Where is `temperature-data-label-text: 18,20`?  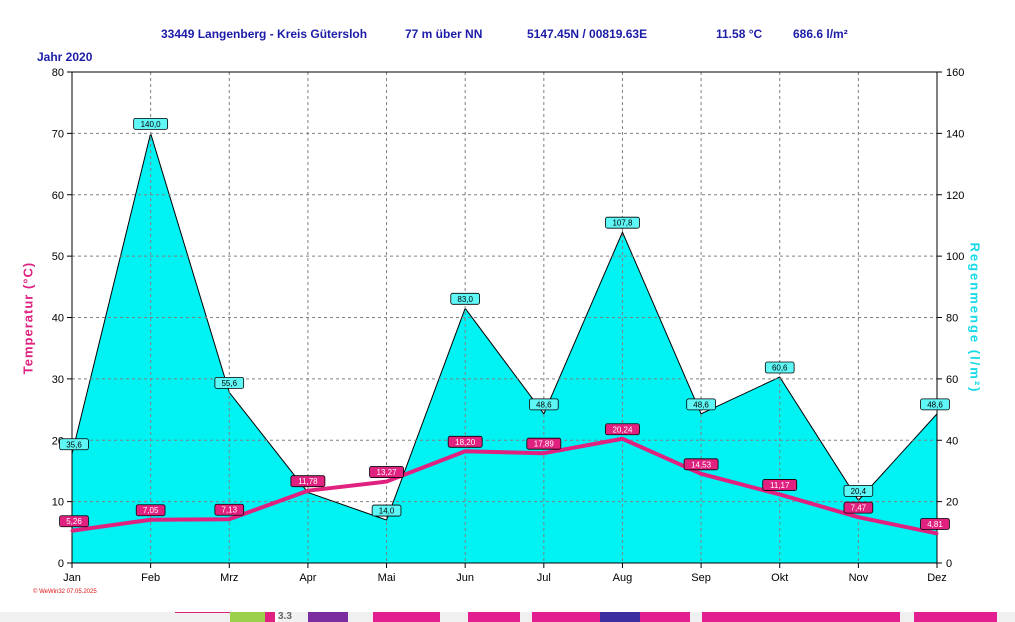
temperature-data-label-text: 18,20 is located at coordinates (465, 442).